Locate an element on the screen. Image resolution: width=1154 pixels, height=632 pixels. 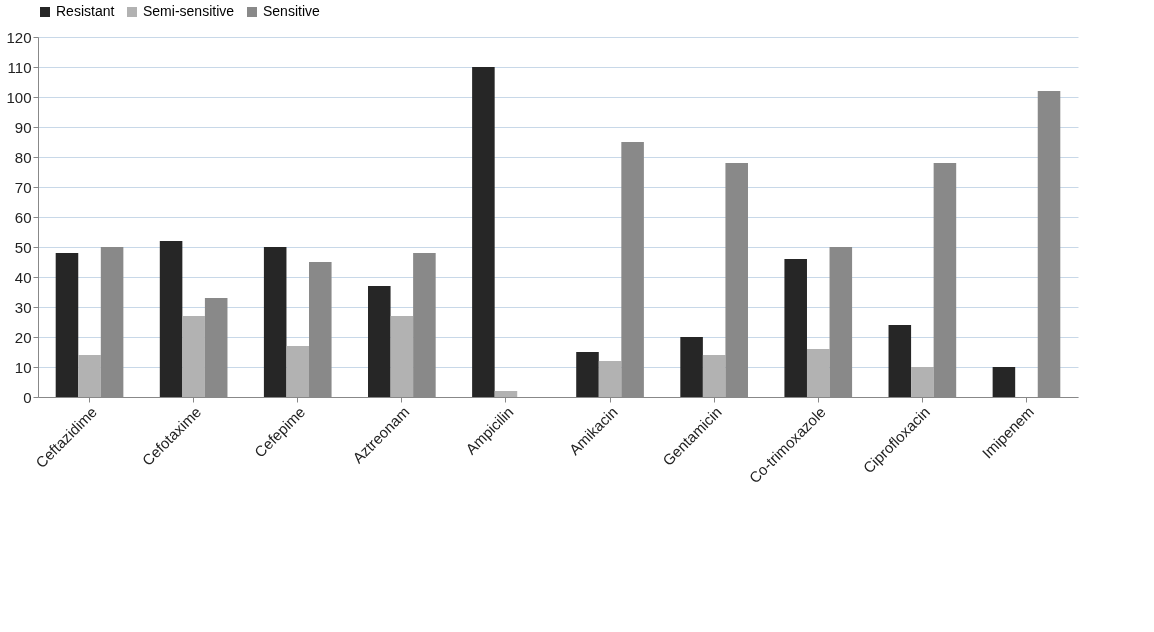
y-tick-label: 20 is located at coordinates (23, 337).